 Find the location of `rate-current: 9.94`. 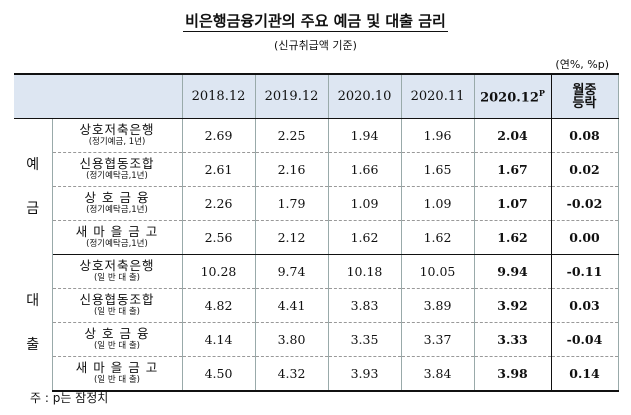

rate-current: 9.94 is located at coordinates (512, 271).